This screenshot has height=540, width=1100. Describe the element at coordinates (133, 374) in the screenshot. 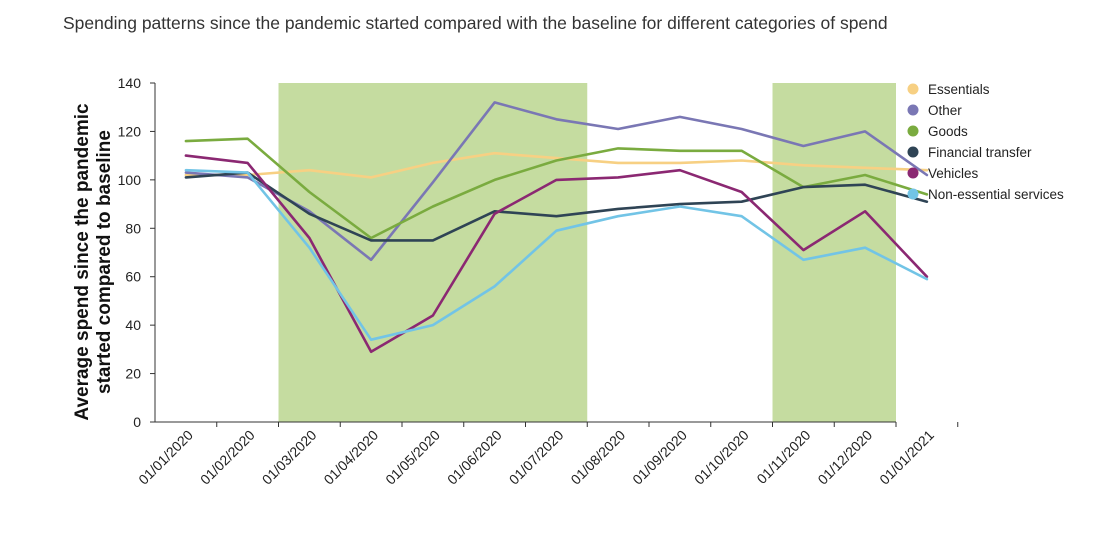

I see `y-tick-label: 20` at that location.